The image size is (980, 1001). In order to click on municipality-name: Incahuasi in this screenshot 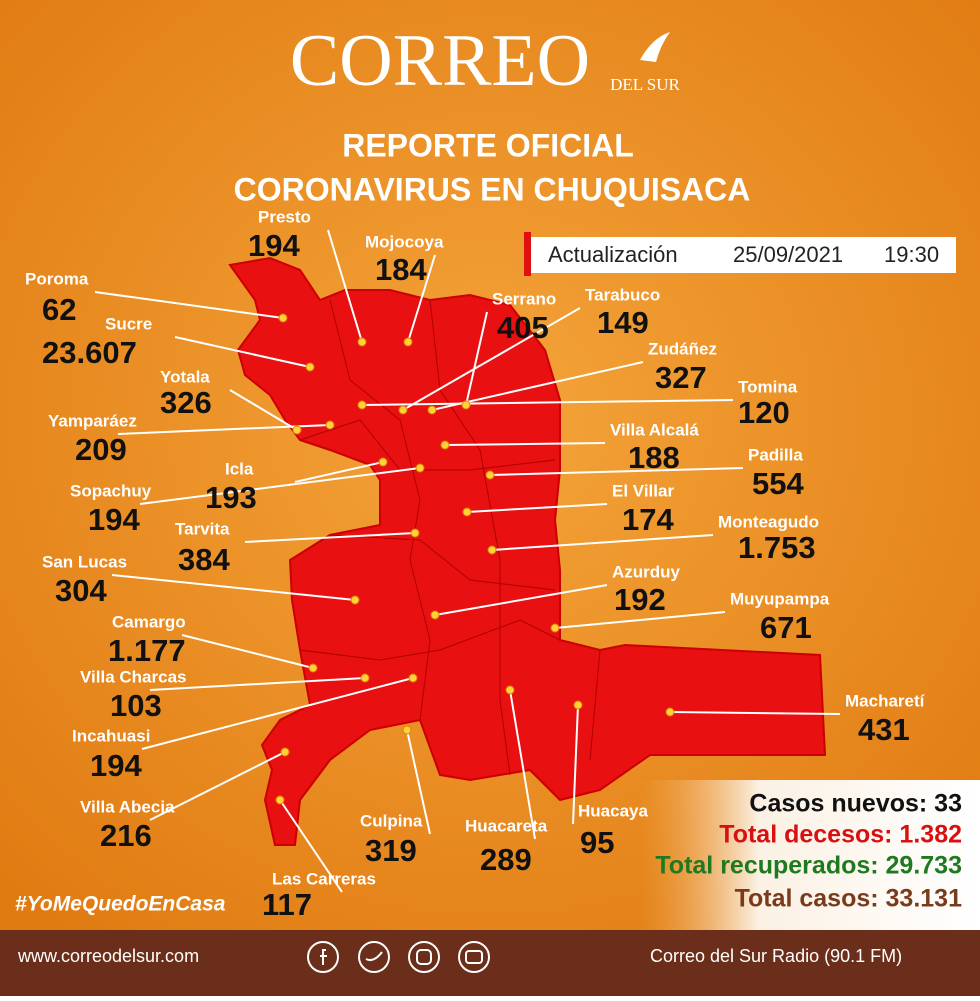, I will do `click(111, 735)`.